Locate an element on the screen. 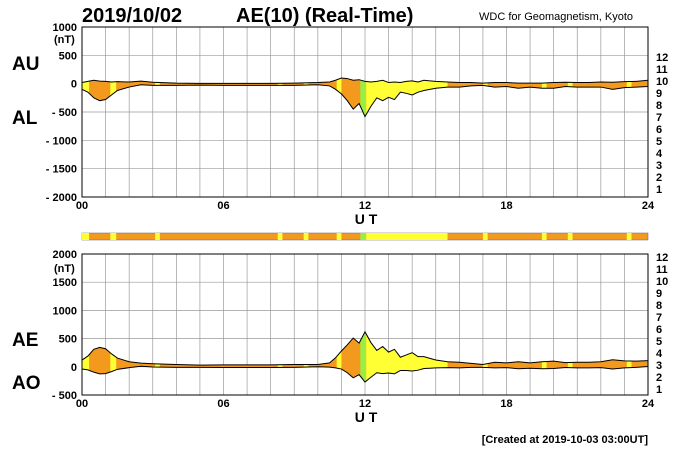 The width and height of the screenshot is (700, 450). panel2-xtick-label: 18 is located at coordinates (506, 404).